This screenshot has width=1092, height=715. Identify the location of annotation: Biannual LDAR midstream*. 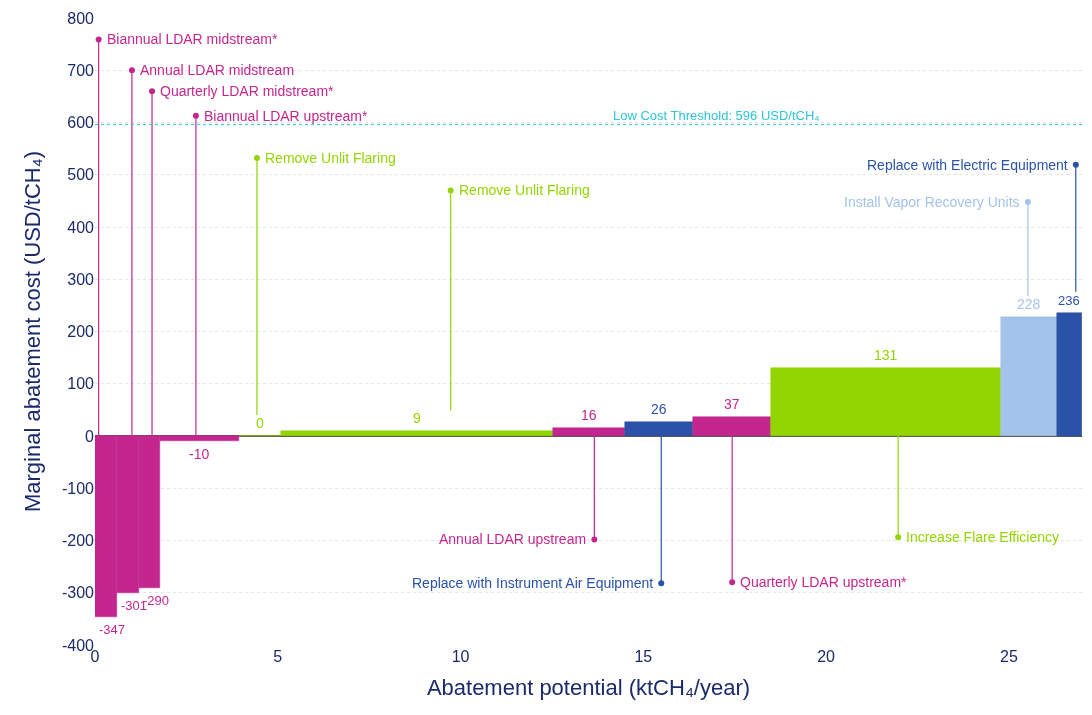
(192, 39).